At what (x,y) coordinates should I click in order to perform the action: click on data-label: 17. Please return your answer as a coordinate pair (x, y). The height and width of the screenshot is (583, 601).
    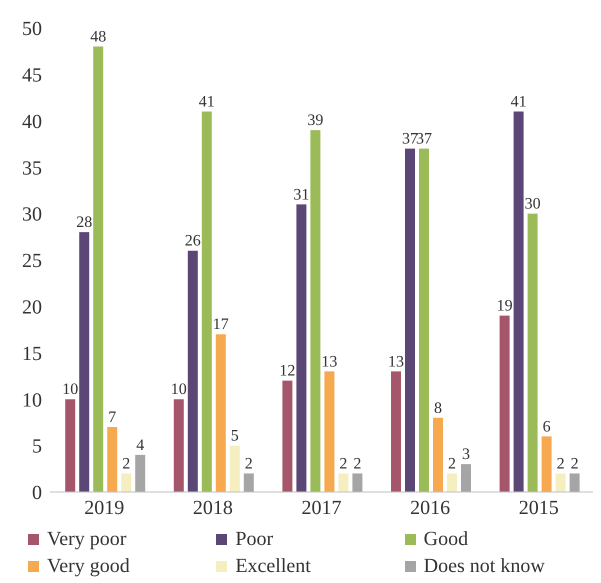
    Looking at the image, I should click on (220, 325).